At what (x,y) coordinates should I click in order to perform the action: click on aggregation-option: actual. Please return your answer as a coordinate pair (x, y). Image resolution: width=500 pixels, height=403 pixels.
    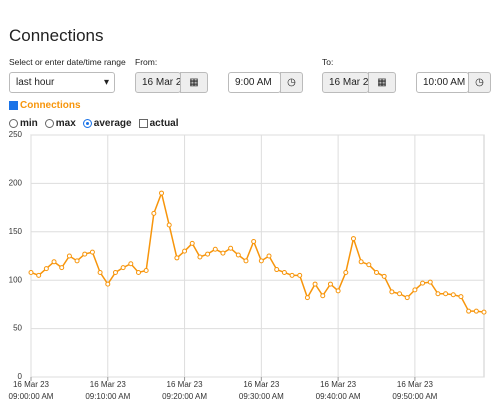
    Looking at the image, I should click on (158, 123).